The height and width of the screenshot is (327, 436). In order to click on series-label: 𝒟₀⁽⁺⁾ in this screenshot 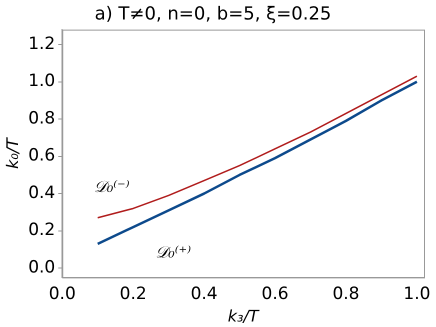, I will do `click(173, 252)`.